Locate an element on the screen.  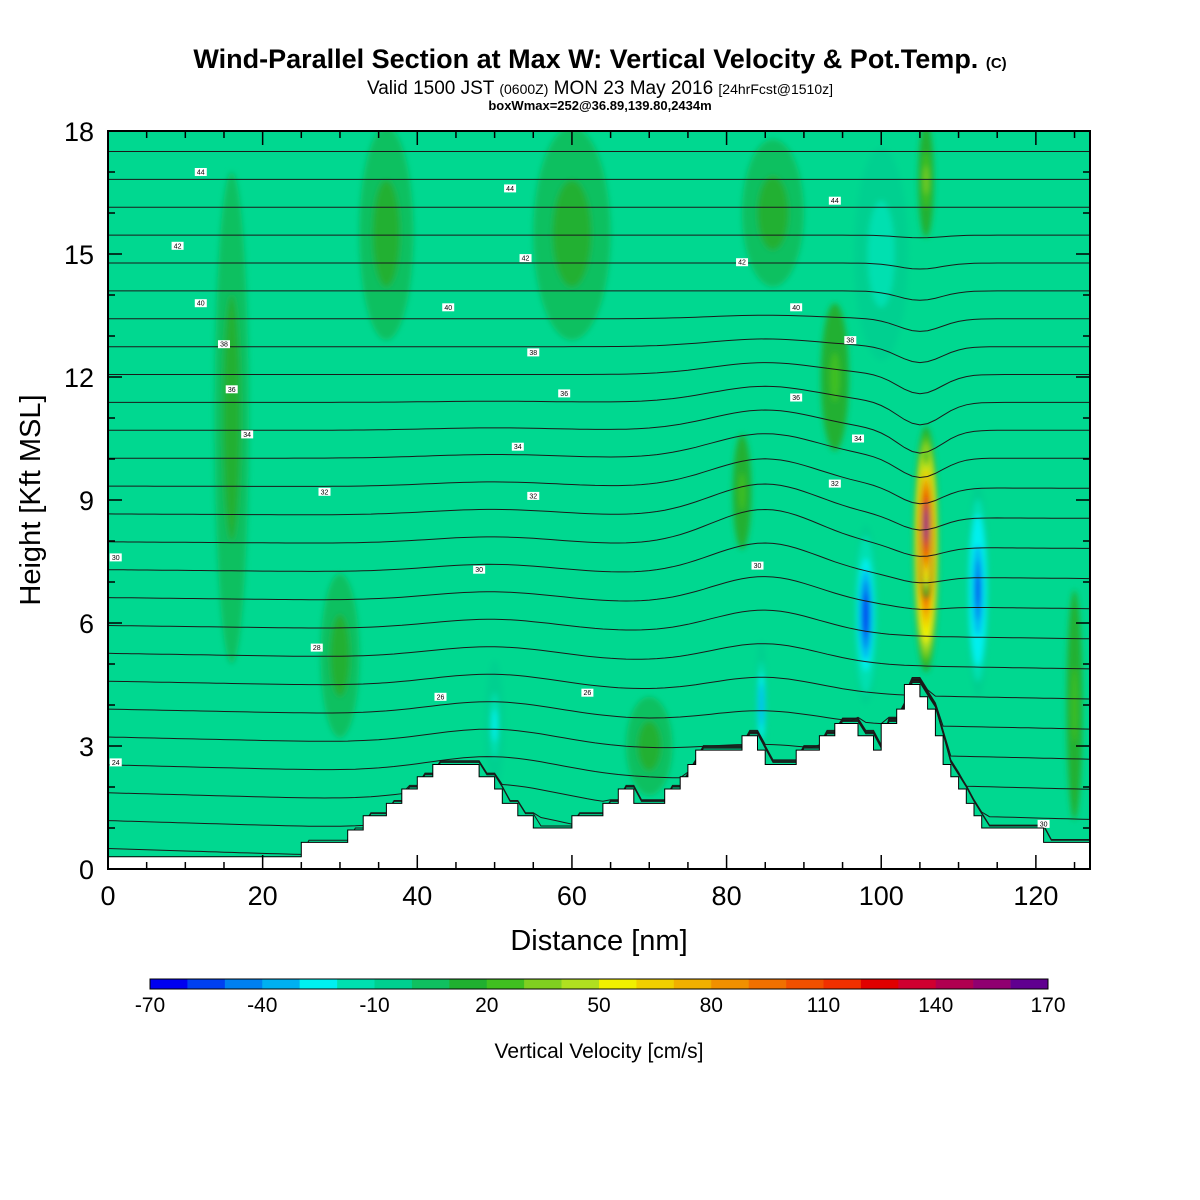
theta-label: 36 is located at coordinates (796, 398).